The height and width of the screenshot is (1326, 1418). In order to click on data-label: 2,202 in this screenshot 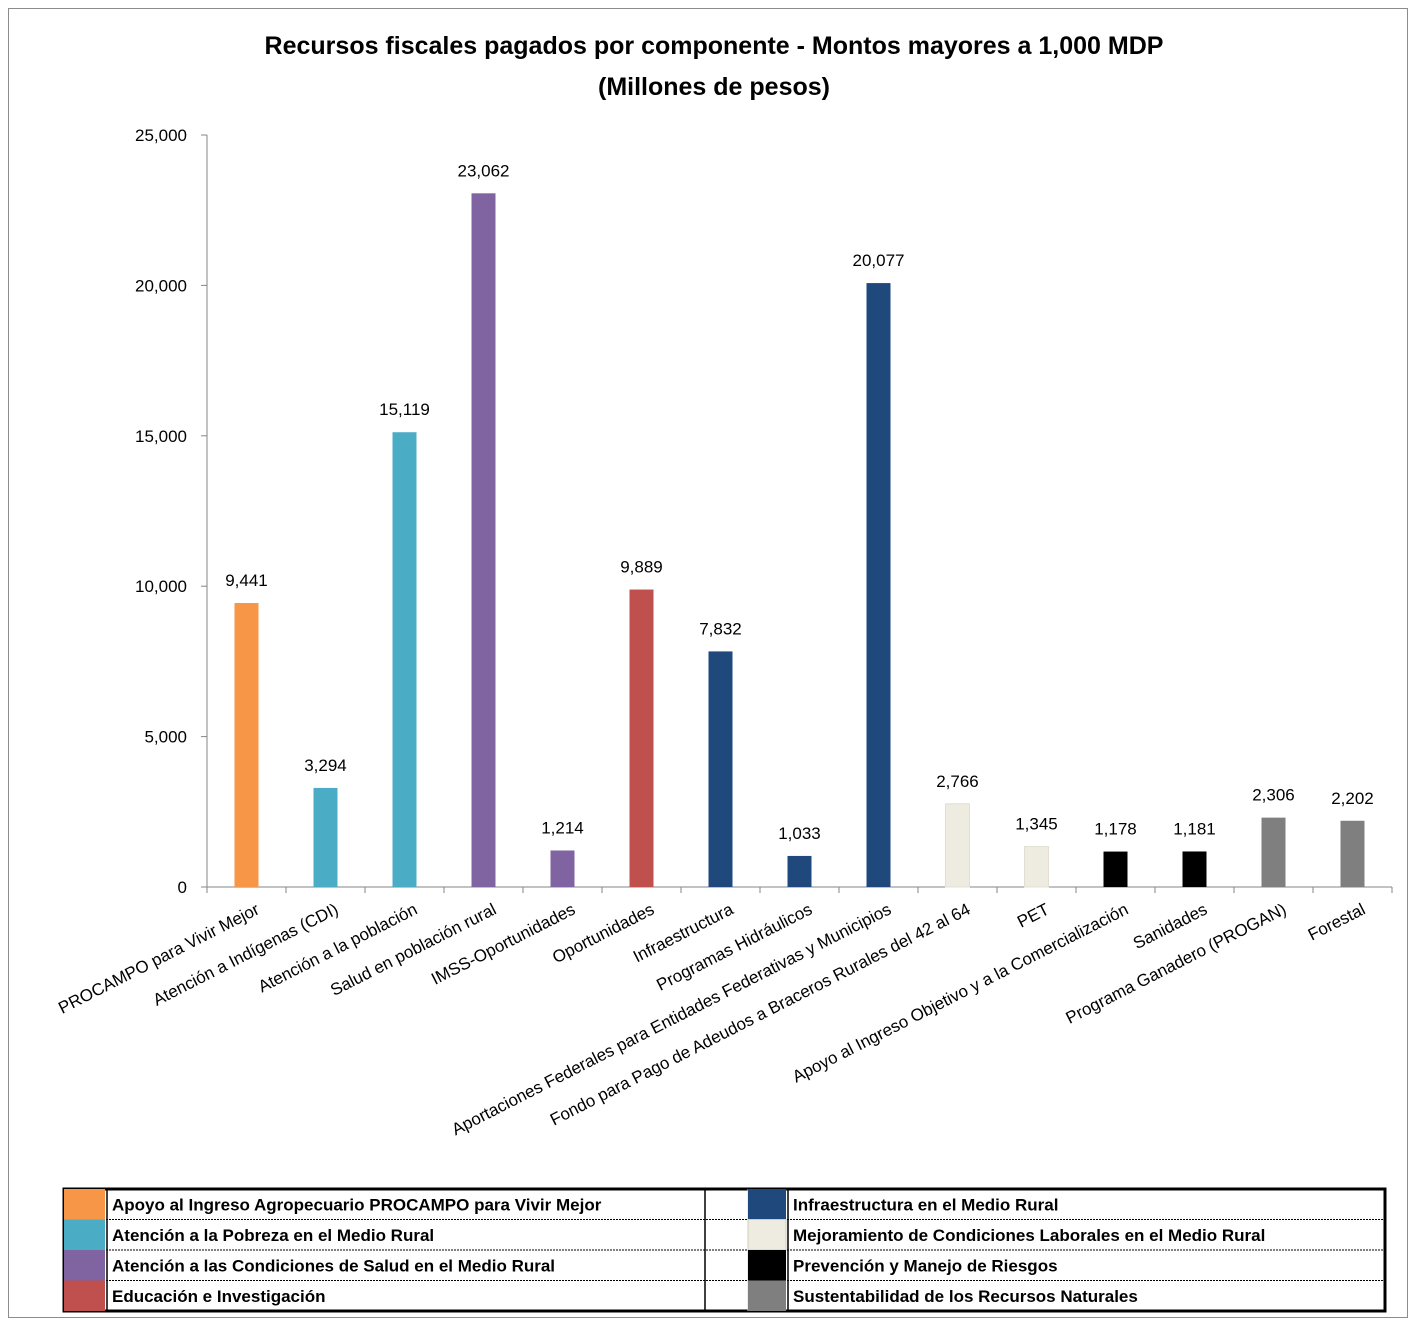, I will do `click(1352, 798)`.